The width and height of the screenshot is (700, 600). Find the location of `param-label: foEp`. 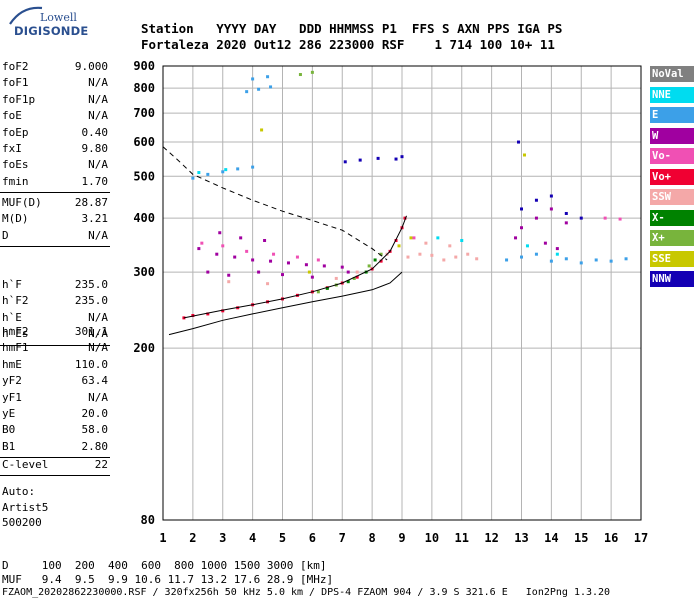

param-label: foEp is located at coordinates (15, 132).